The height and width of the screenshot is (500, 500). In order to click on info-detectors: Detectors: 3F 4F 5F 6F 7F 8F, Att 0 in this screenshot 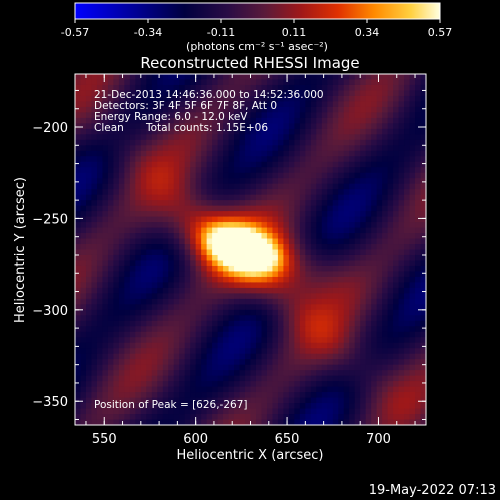, I will do `click(185, 106)`.